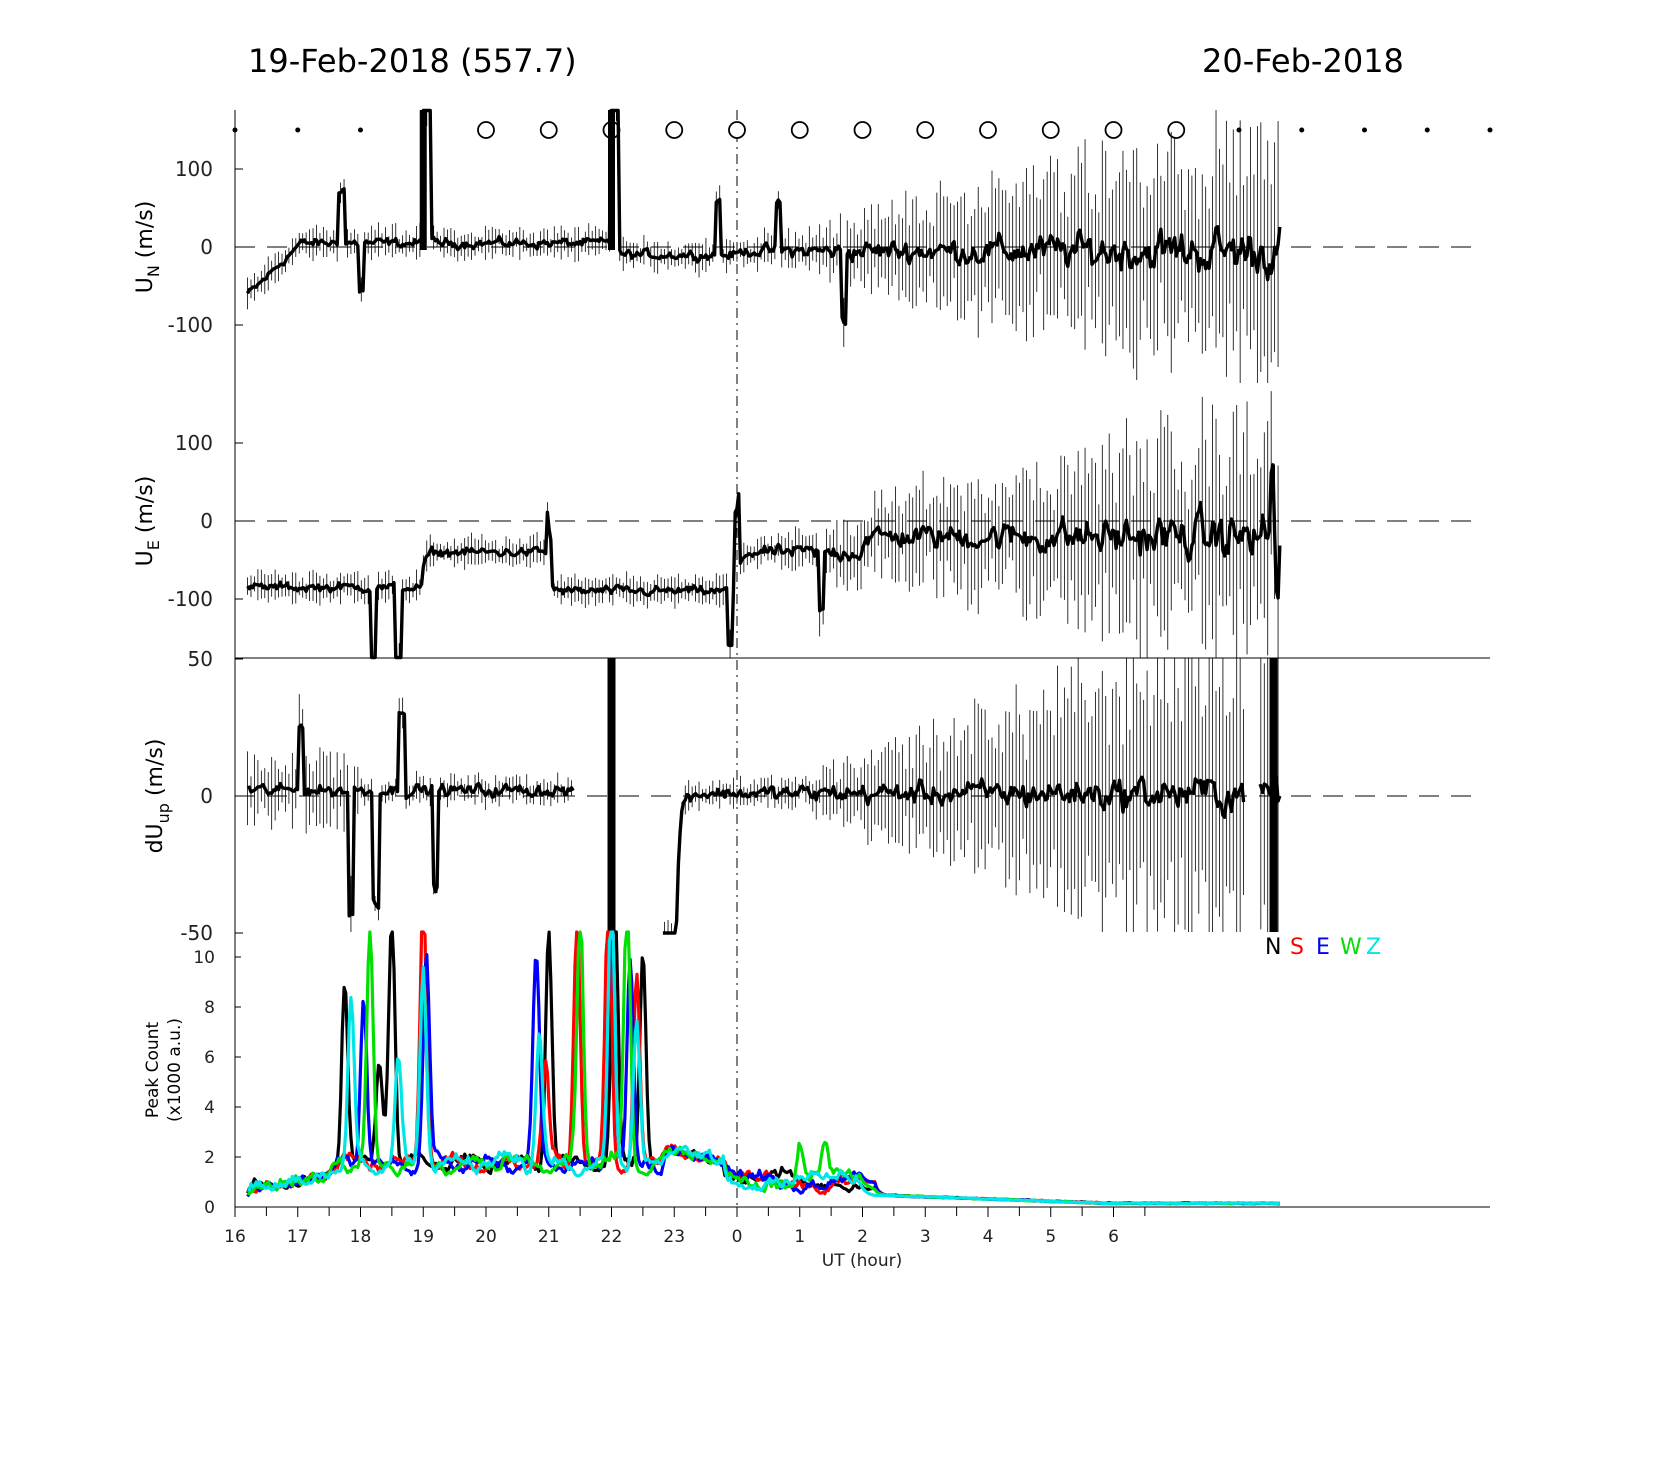 The image size is (1667, 1458). I want to click on ytick-label: 2, so click(209, 1158).